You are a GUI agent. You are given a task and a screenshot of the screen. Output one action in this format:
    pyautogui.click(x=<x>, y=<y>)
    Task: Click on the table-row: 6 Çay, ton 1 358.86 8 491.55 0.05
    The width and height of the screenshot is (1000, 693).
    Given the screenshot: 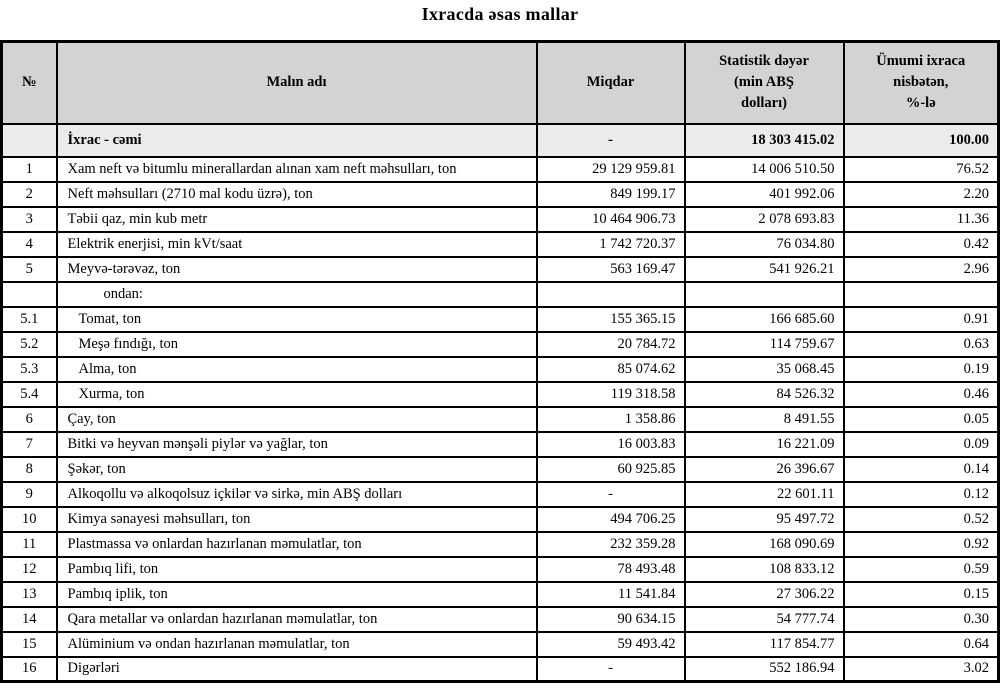 What is the action you would take?
    pyautogui.click(x=500, y=419)
    